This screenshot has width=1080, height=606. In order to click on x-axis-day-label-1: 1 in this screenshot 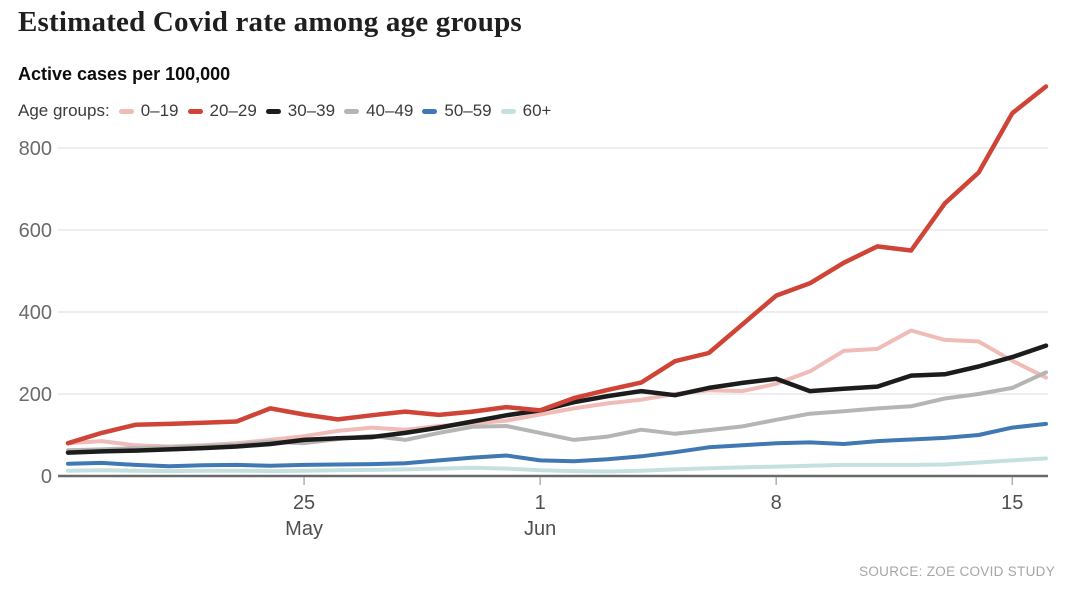, I will do `click(540, 503)`.